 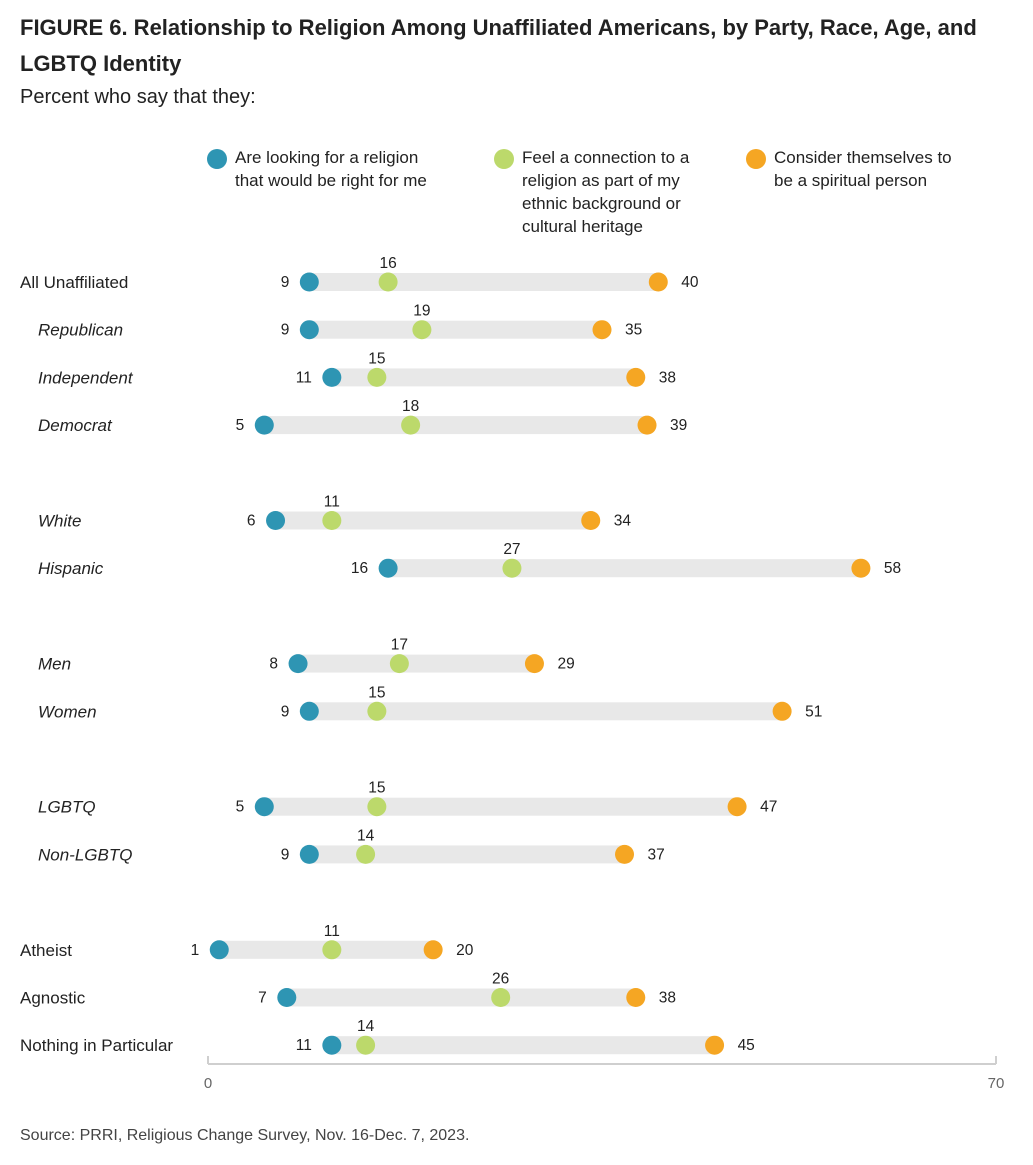 I want to click on row-label: All Unaffiliated, so click(x=74, y=282).